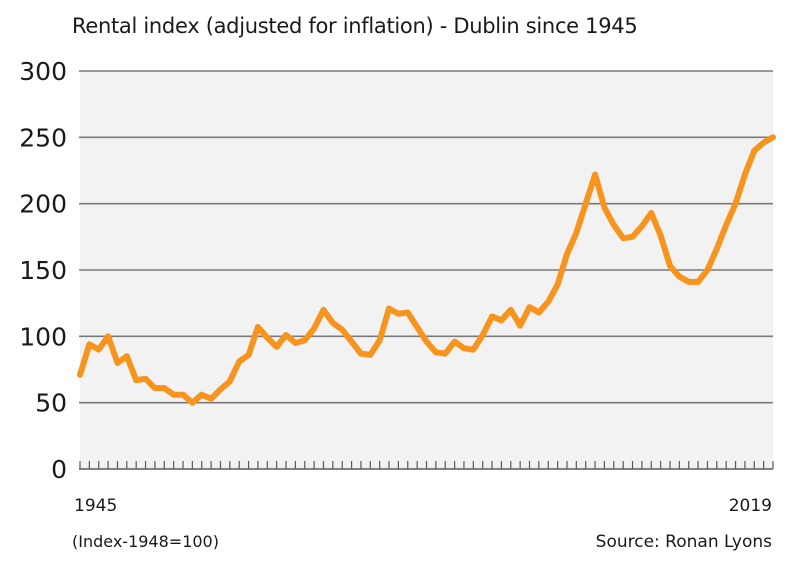 The image size is (800, 566). I want to click on x-axis-start-label: 1945, so click(96, 506).